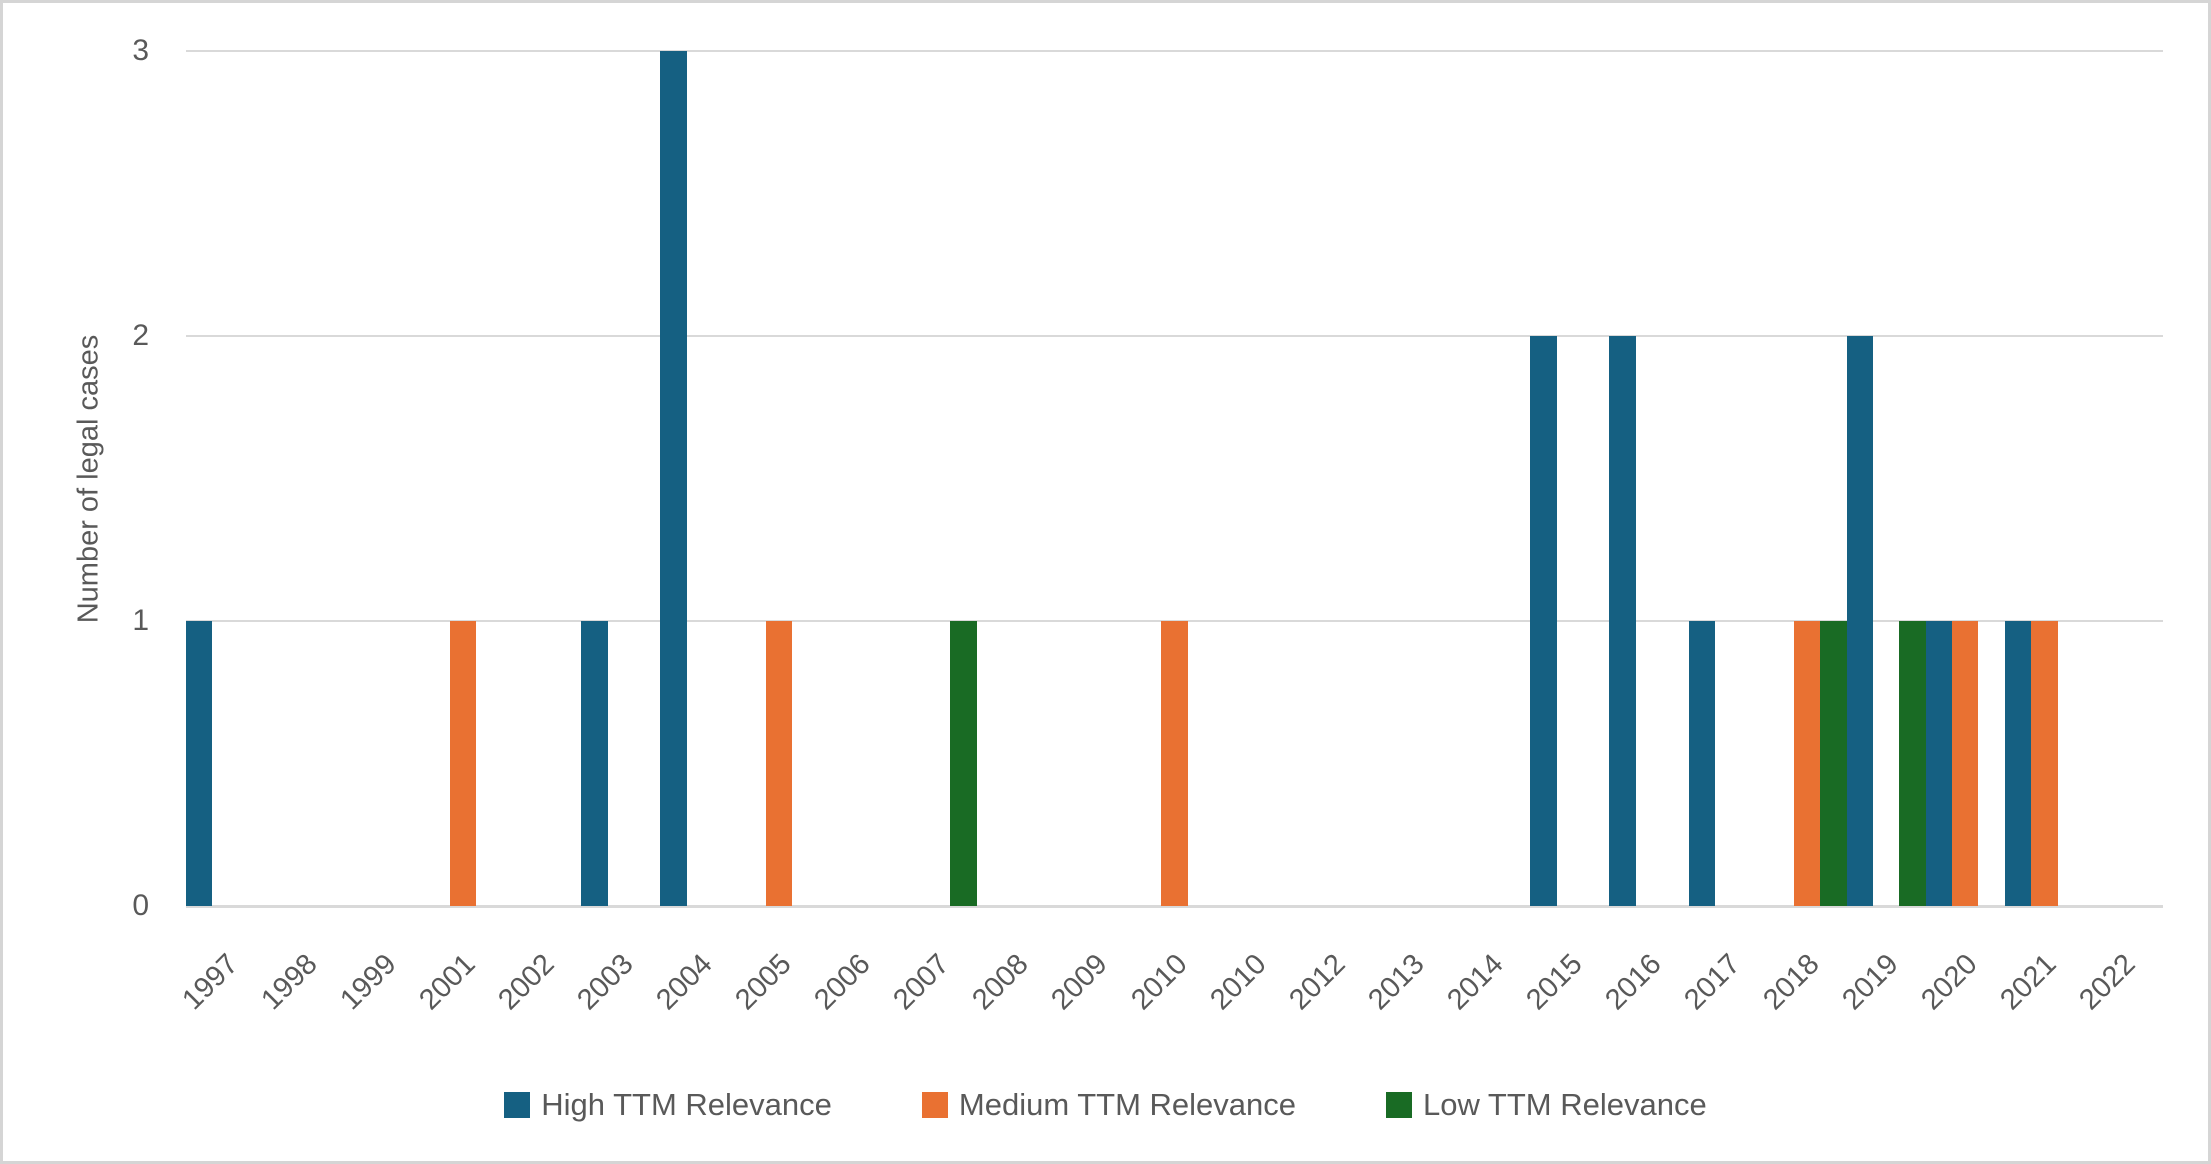 This screenshot has width=2211, height=1164. I want to click on bar-2003-high-ttm-relevance, so click(594, 763).